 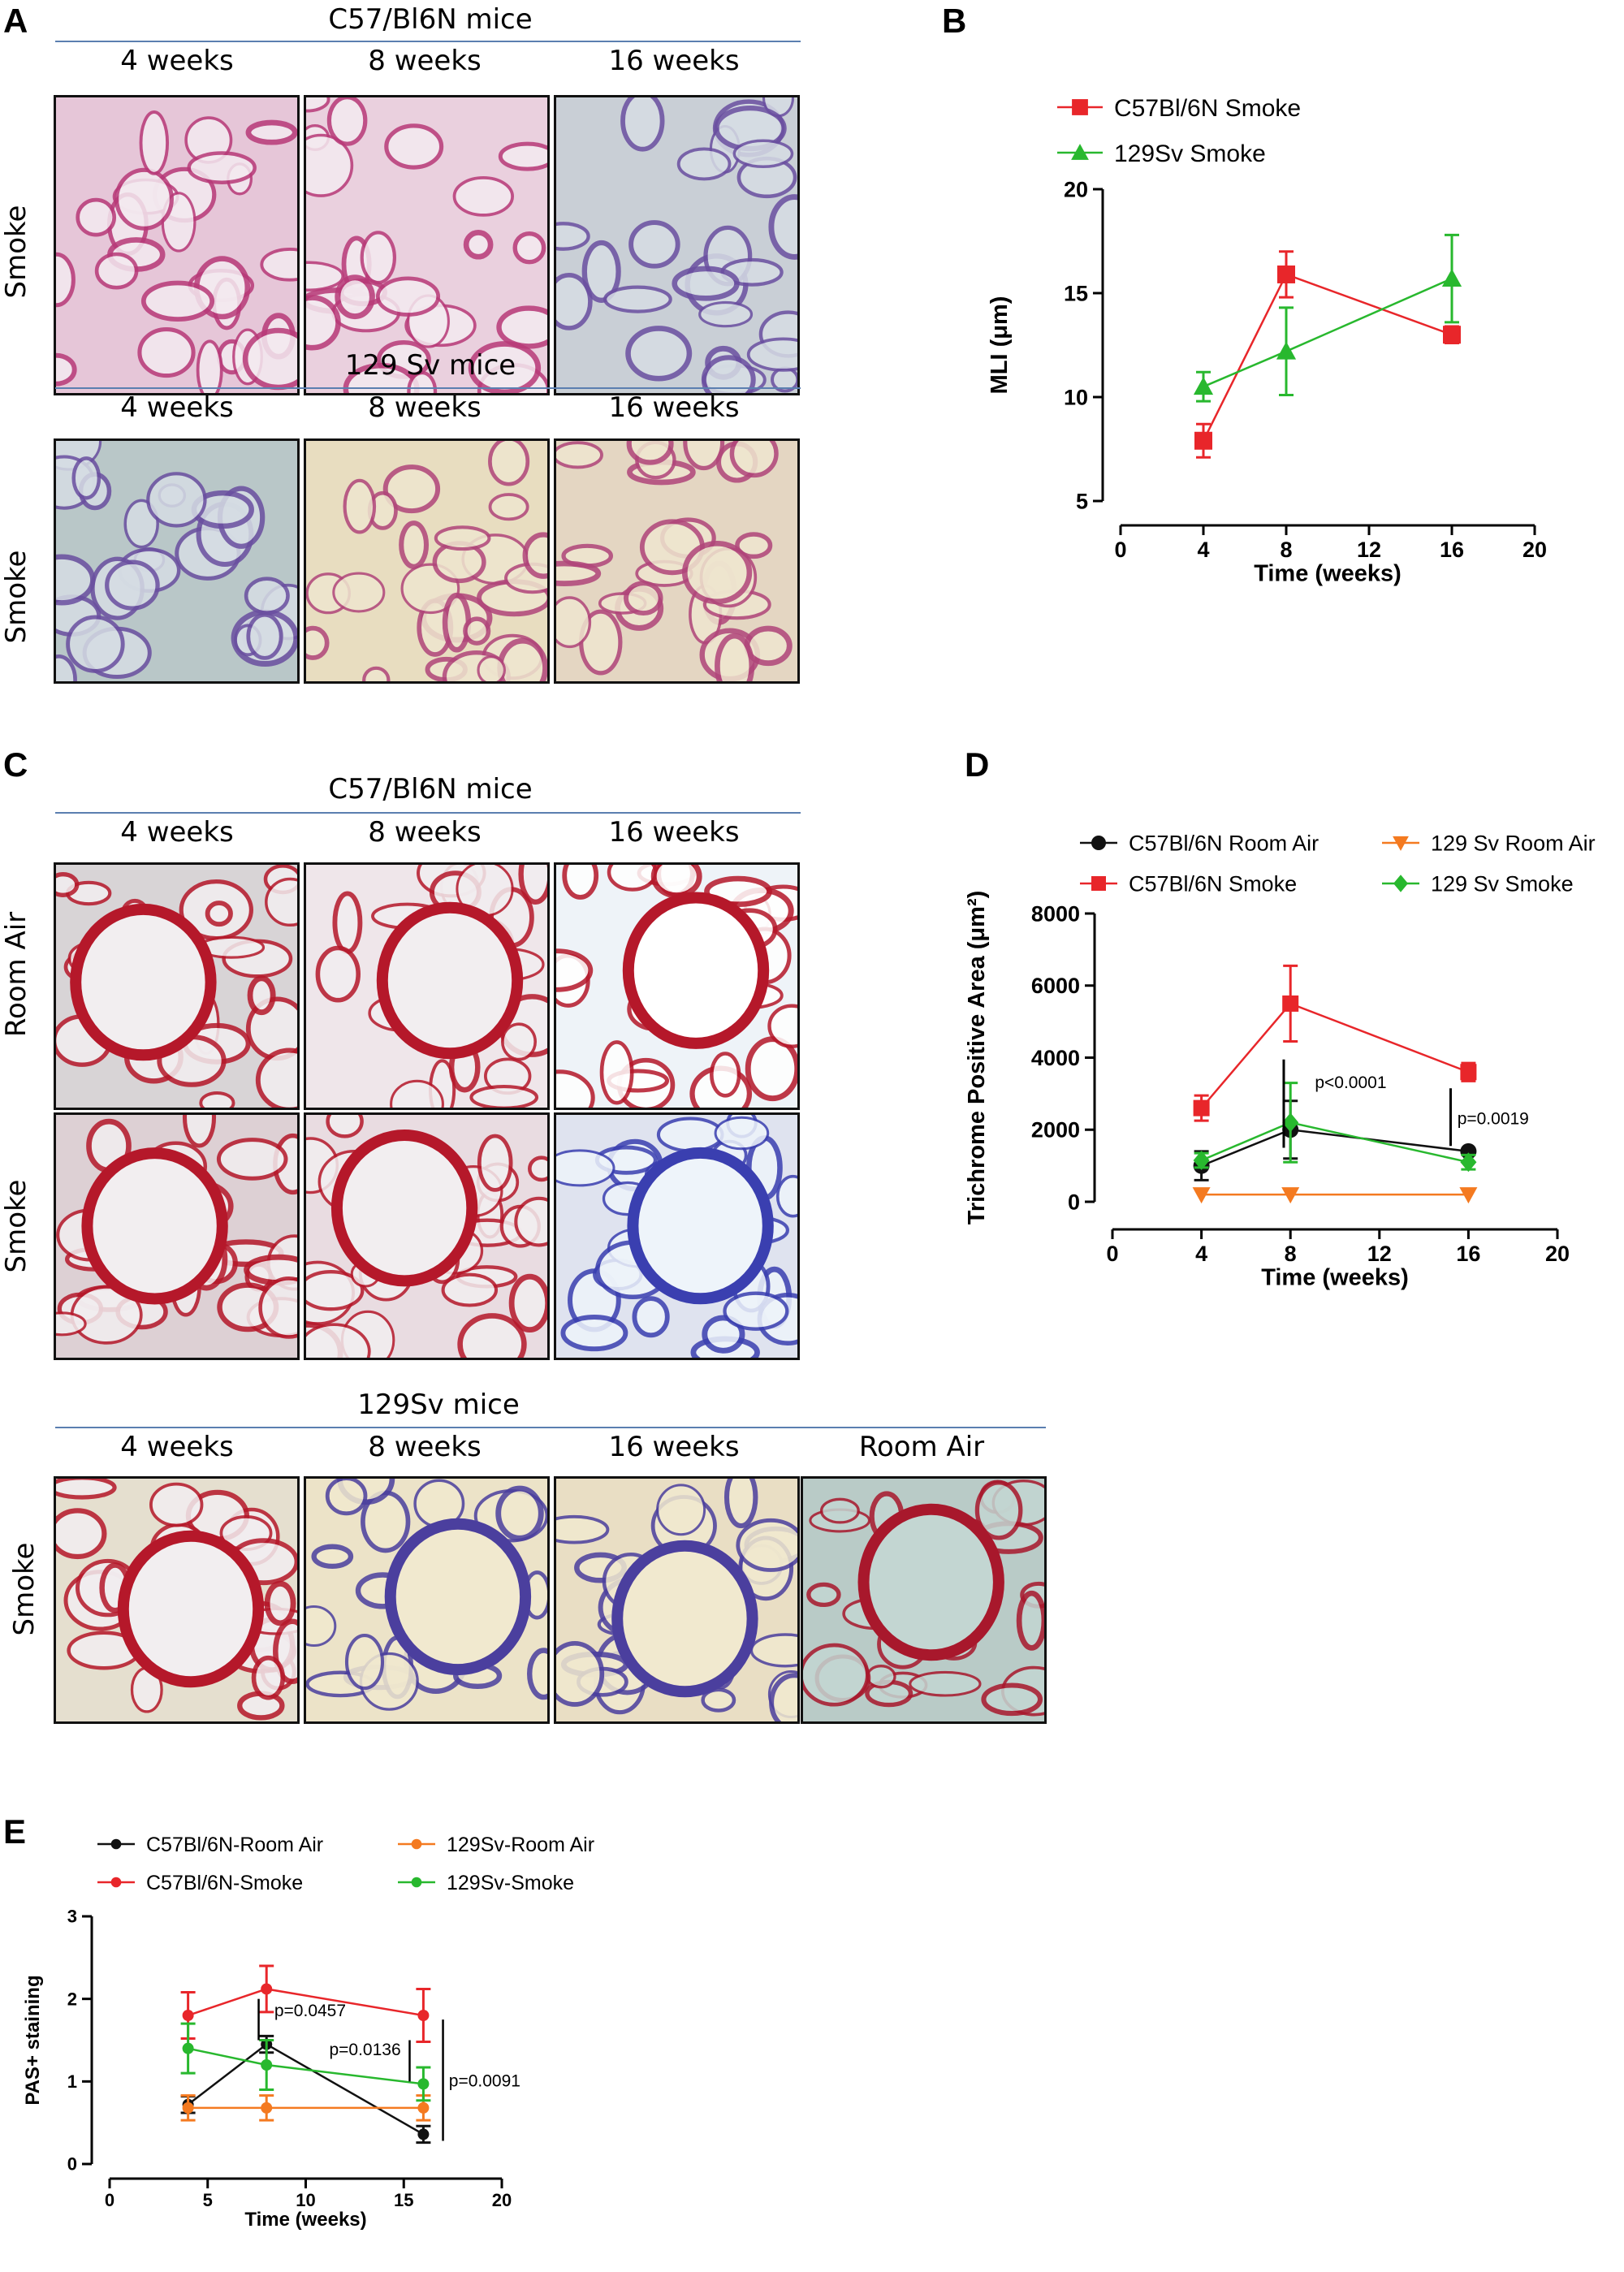 What do you see at coordinates (1468, 1254) in the screenshot?
I see `x-tick-label: 16` at bounding box center [1468, 1254].